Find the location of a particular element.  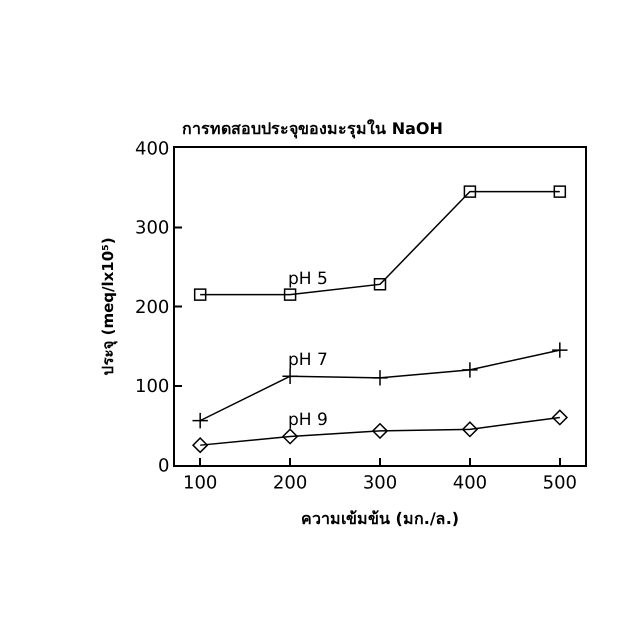

x-tick-label: 400 is located at coordinates (470, 483).